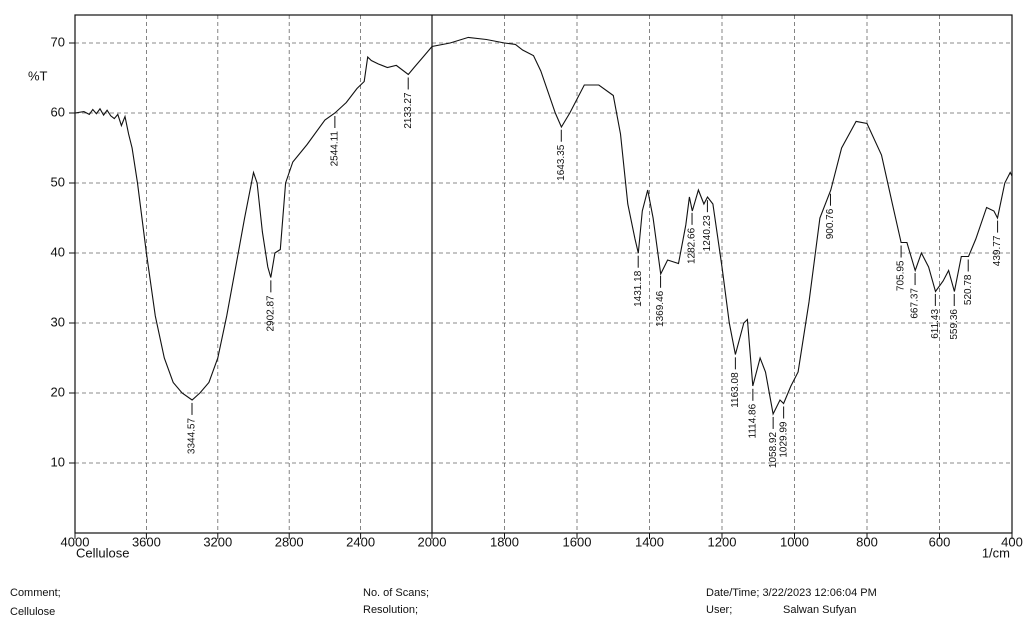 Image resolution: width=1027 pixels, height=619 pixels. I want to click on peak-label: 1114.86, so click(753, 420).